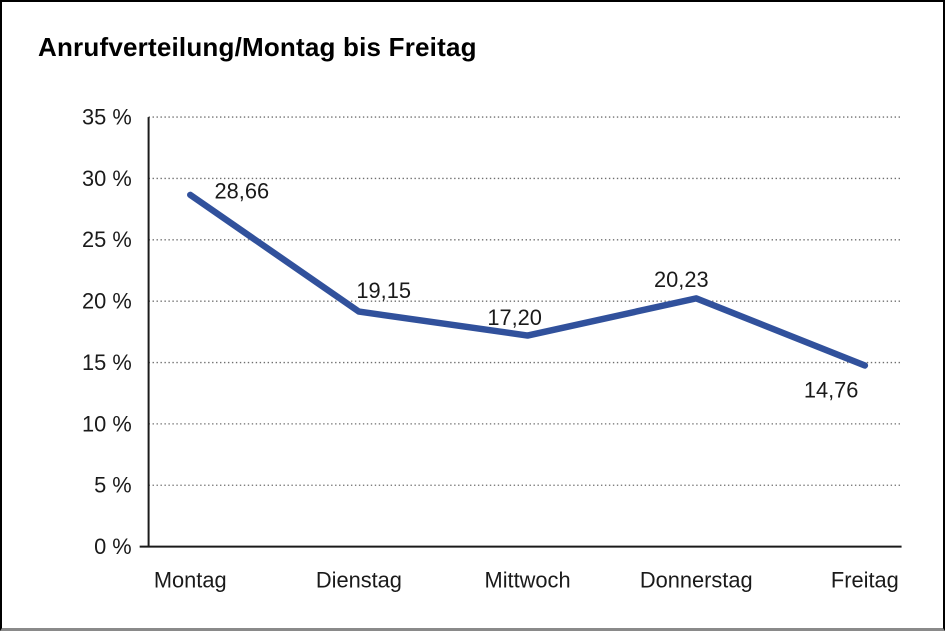 Image resolution: width=945 pixels, height=631 pixels. Describe the element at coordinates (696, 579) in the screenshot. I see `x-axis-label: Donnerstag` at that location.